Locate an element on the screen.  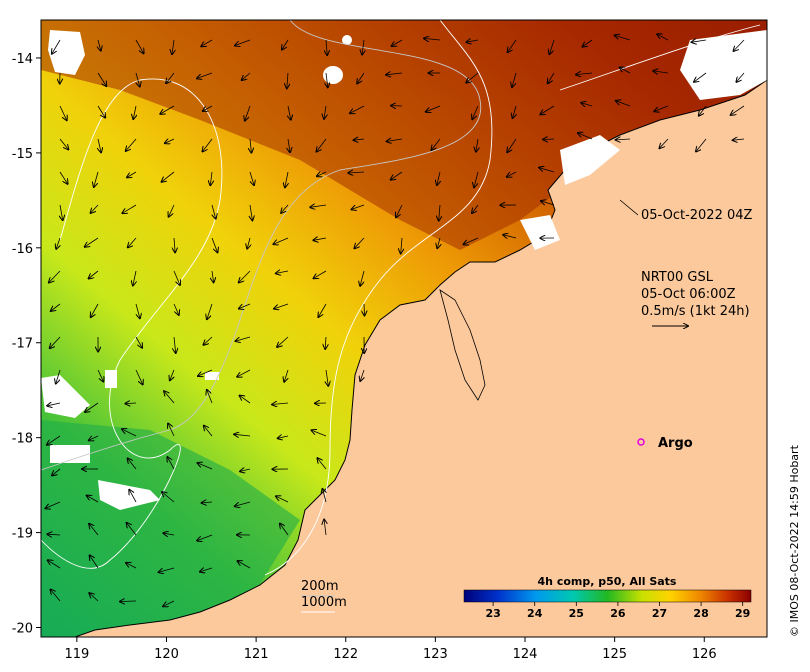
currents-source-label: NRT00 GSL is located at coordinates (677, 277).